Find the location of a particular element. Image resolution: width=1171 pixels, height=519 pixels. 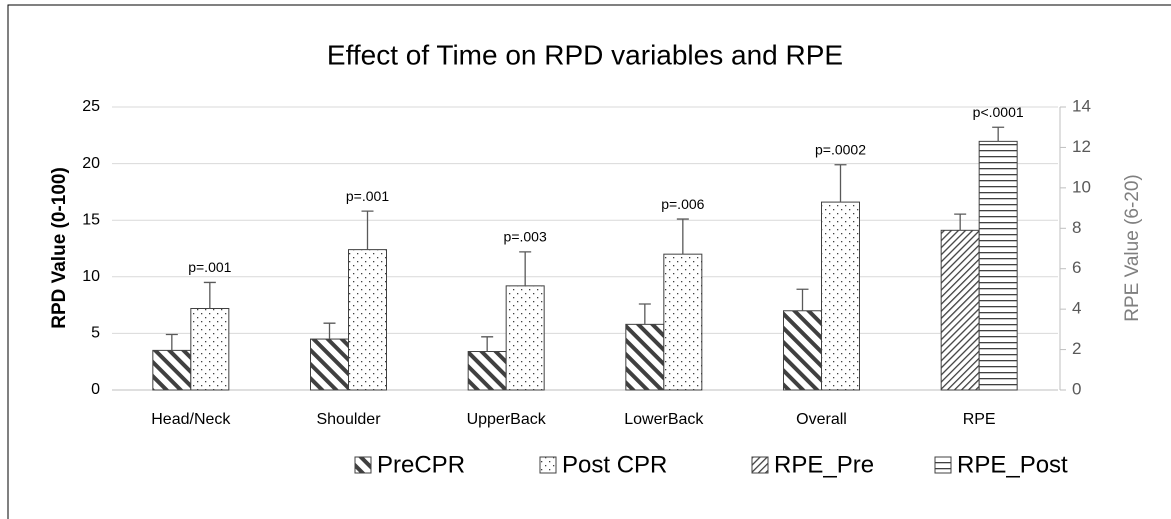

y2-axis-label: RPE Value (6-20) is located at coordinates (1132, 248).